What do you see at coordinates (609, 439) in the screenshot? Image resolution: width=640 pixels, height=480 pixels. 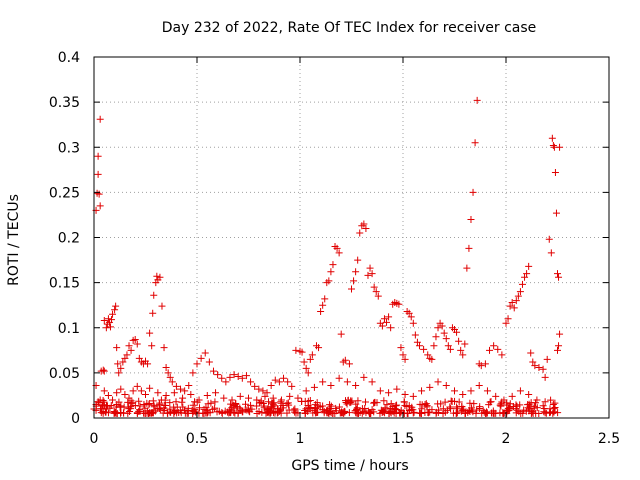 I see `x-tick-label: 2.5` at bounding box center [609, 439].